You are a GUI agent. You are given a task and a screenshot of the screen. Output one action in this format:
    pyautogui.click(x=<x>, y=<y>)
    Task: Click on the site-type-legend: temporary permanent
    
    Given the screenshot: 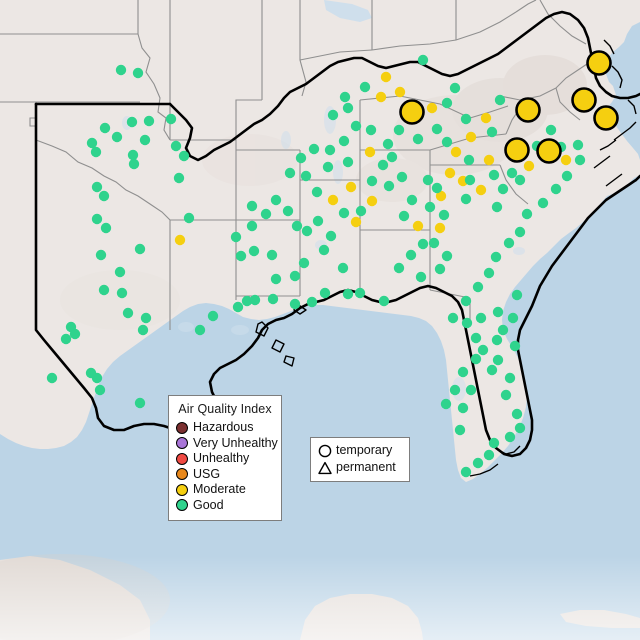 What is the action you would take?
    pyautogui.click(x=360, y=459)
    